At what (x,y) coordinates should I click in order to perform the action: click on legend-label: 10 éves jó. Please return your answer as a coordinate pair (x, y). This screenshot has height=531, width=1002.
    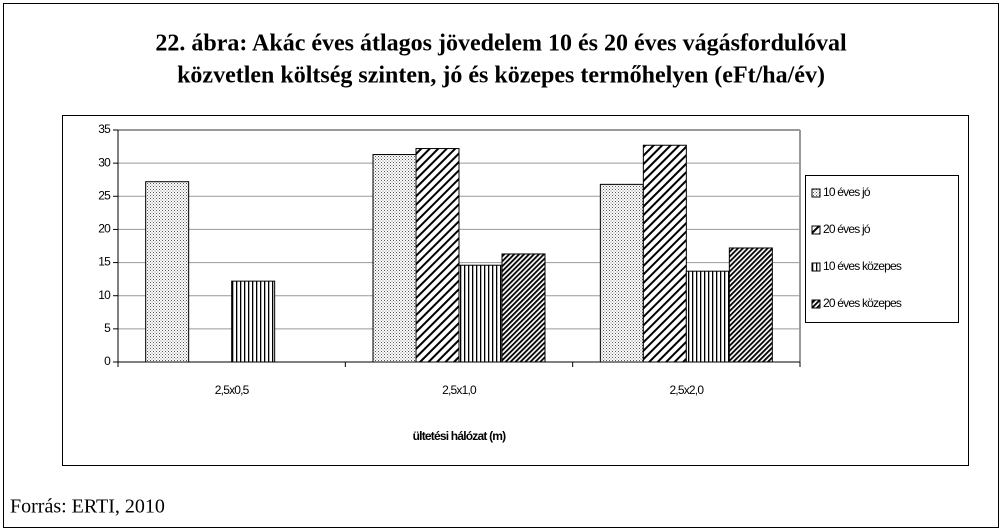
    Looking at the image, I should click on (847, 192).